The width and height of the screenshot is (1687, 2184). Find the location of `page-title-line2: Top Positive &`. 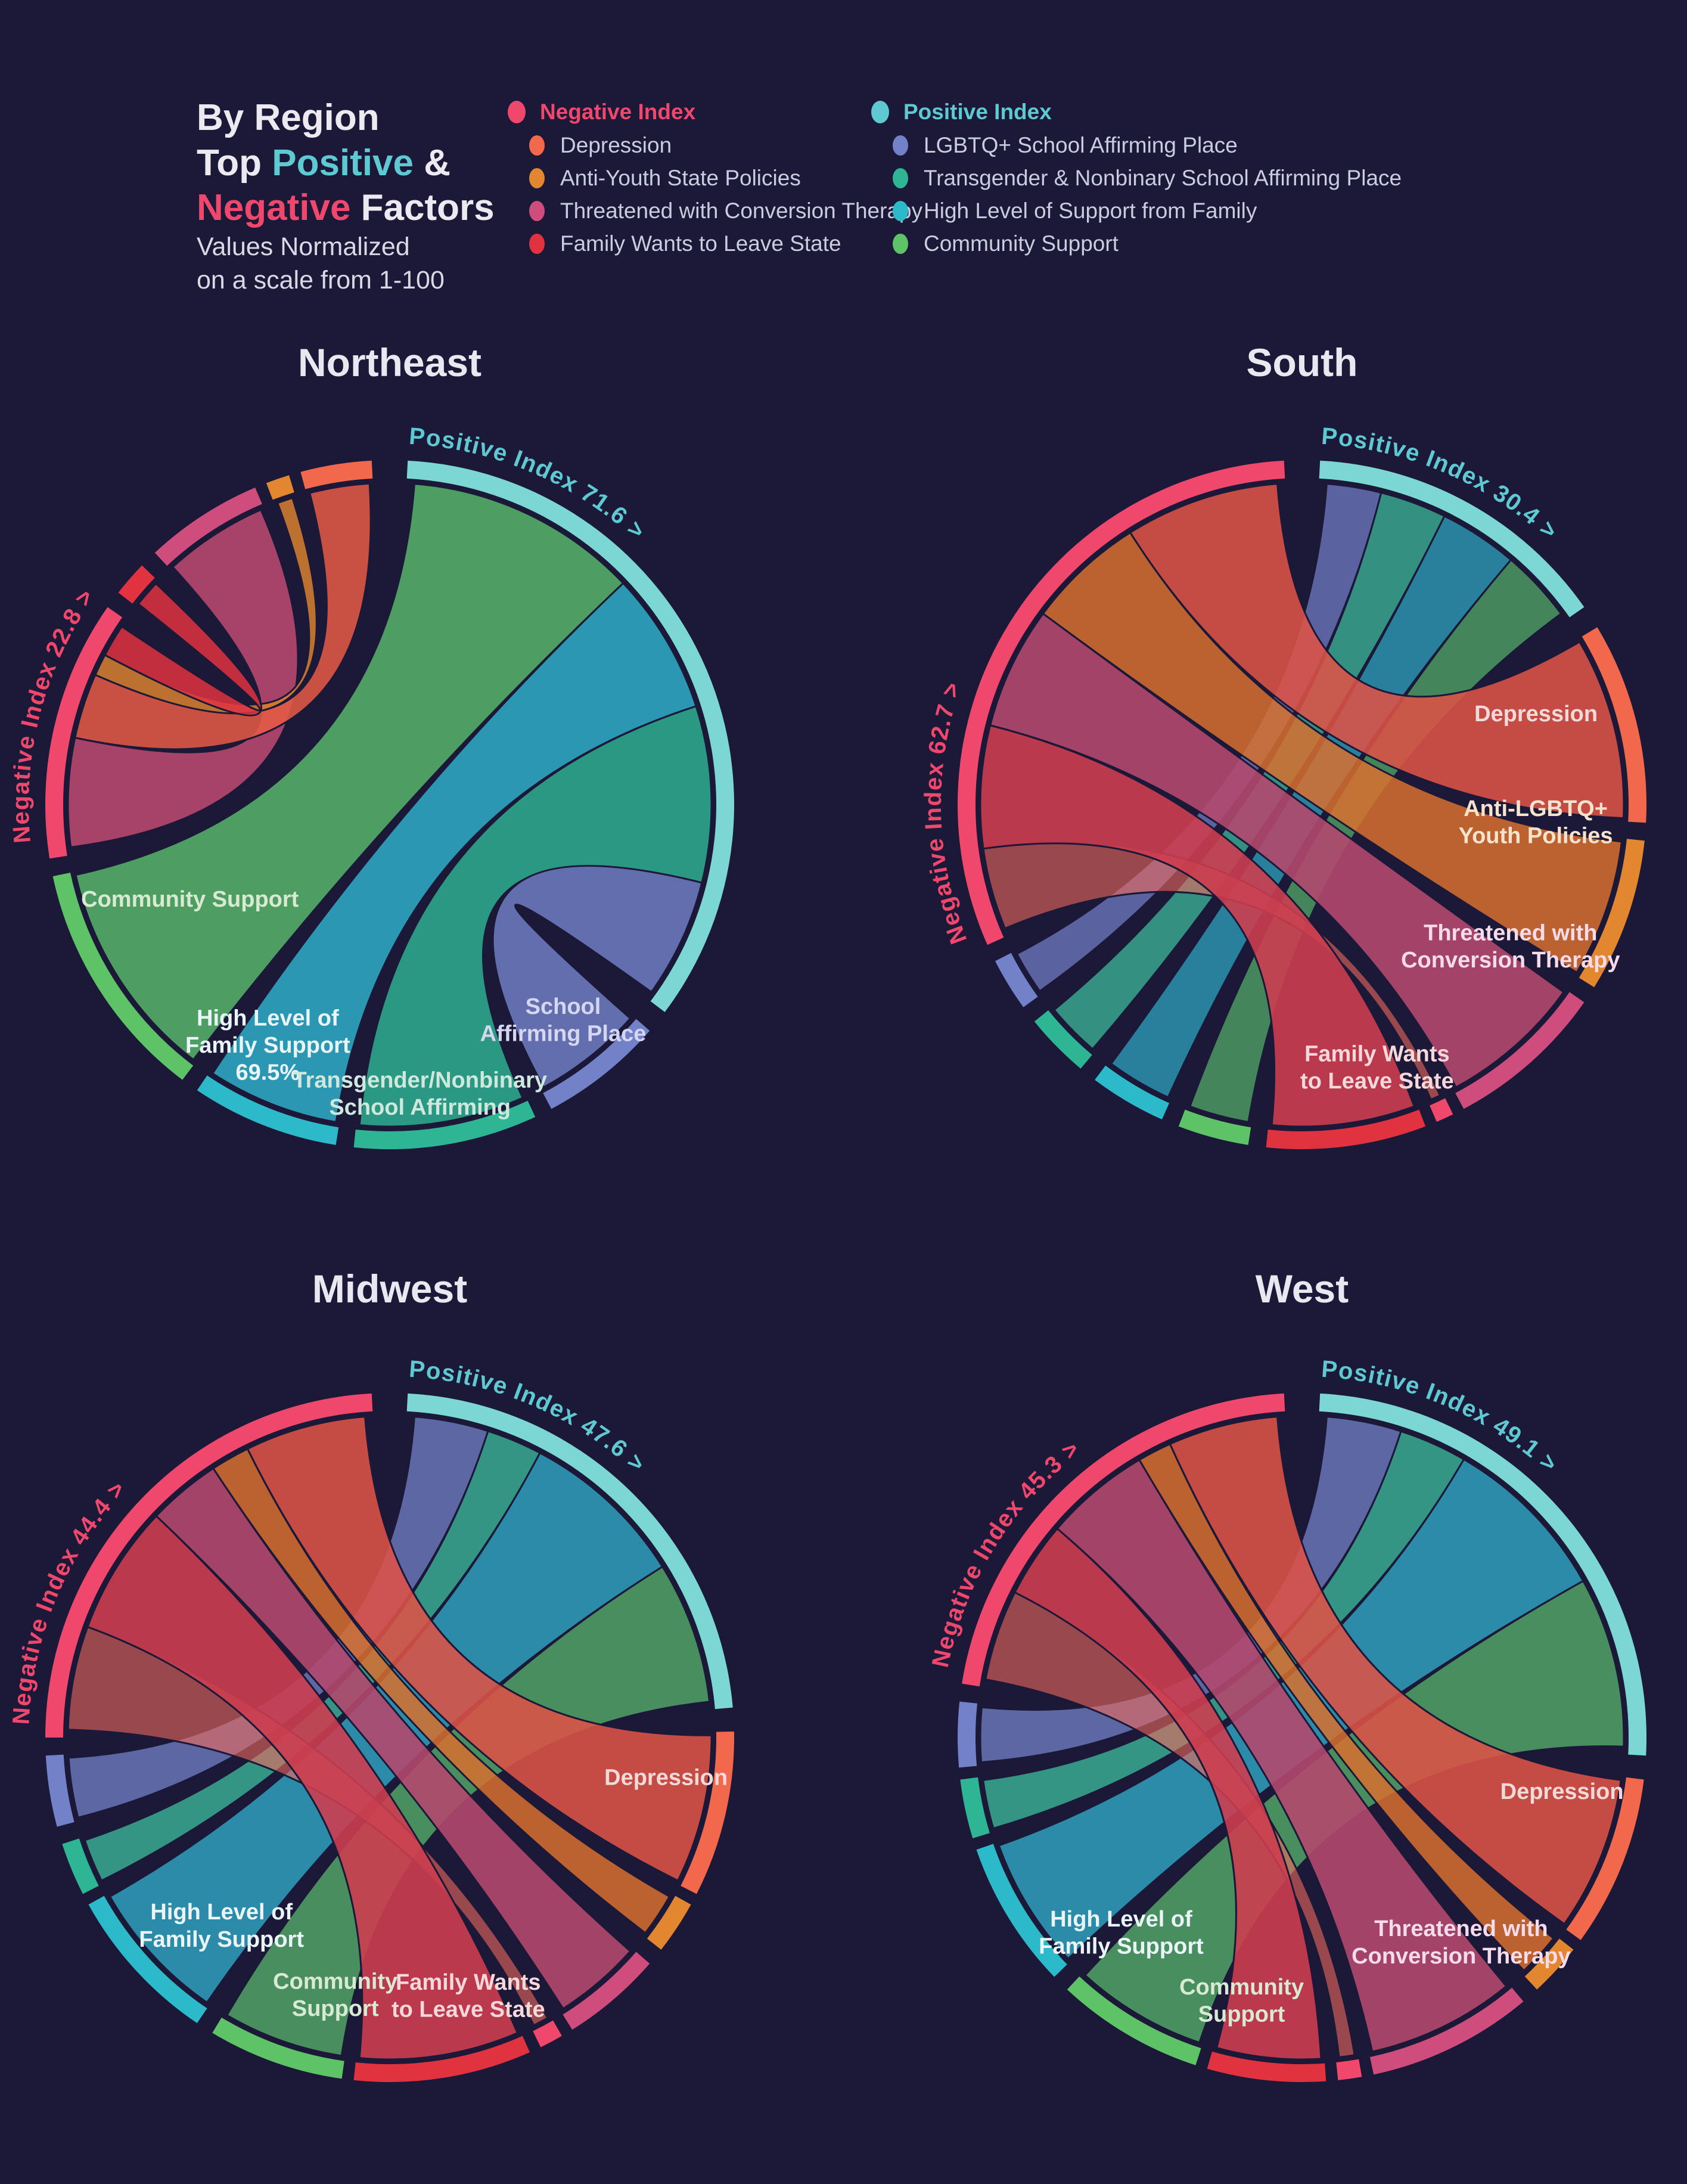

page-title-line2: Top Positive & is located at coordinates (346, 163).